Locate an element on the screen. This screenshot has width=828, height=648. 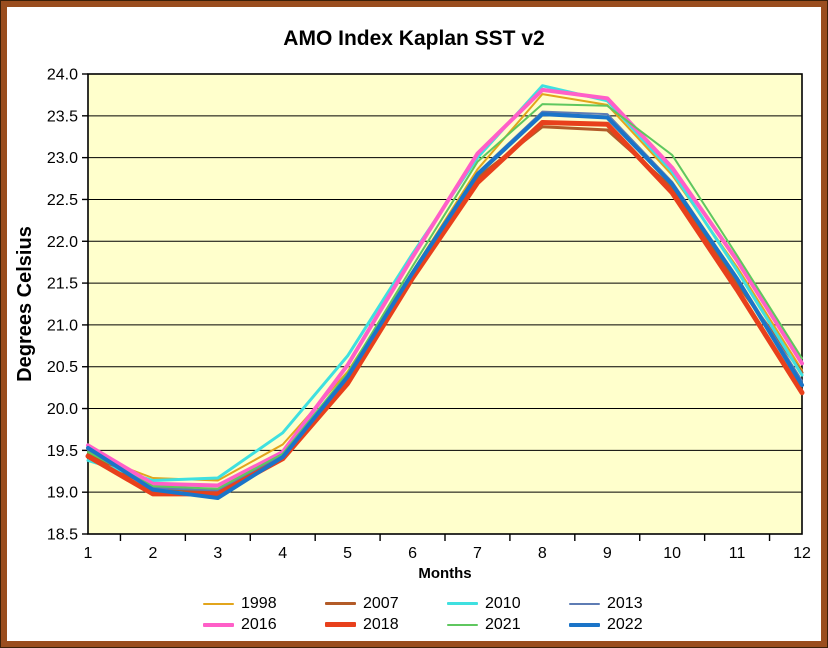
legend-label-2016: 2016 is located at coordinates (259, 624).